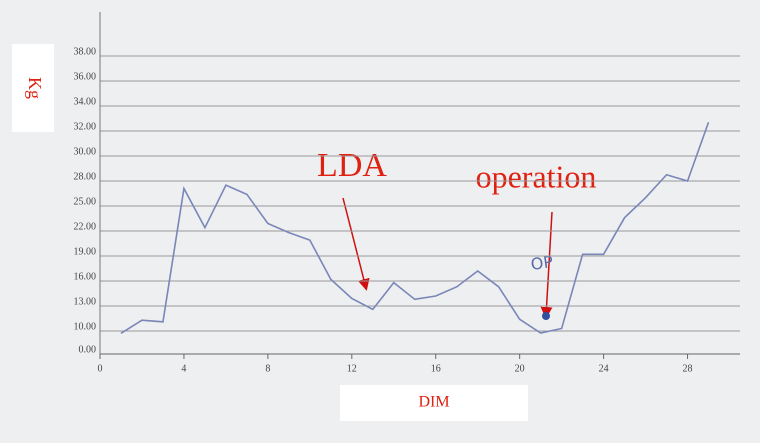 The width and height of the screenshot is (760, 443). Describe the element at coordinates (536, 176) in the screenshot. I see `annotation: operation` at that location.